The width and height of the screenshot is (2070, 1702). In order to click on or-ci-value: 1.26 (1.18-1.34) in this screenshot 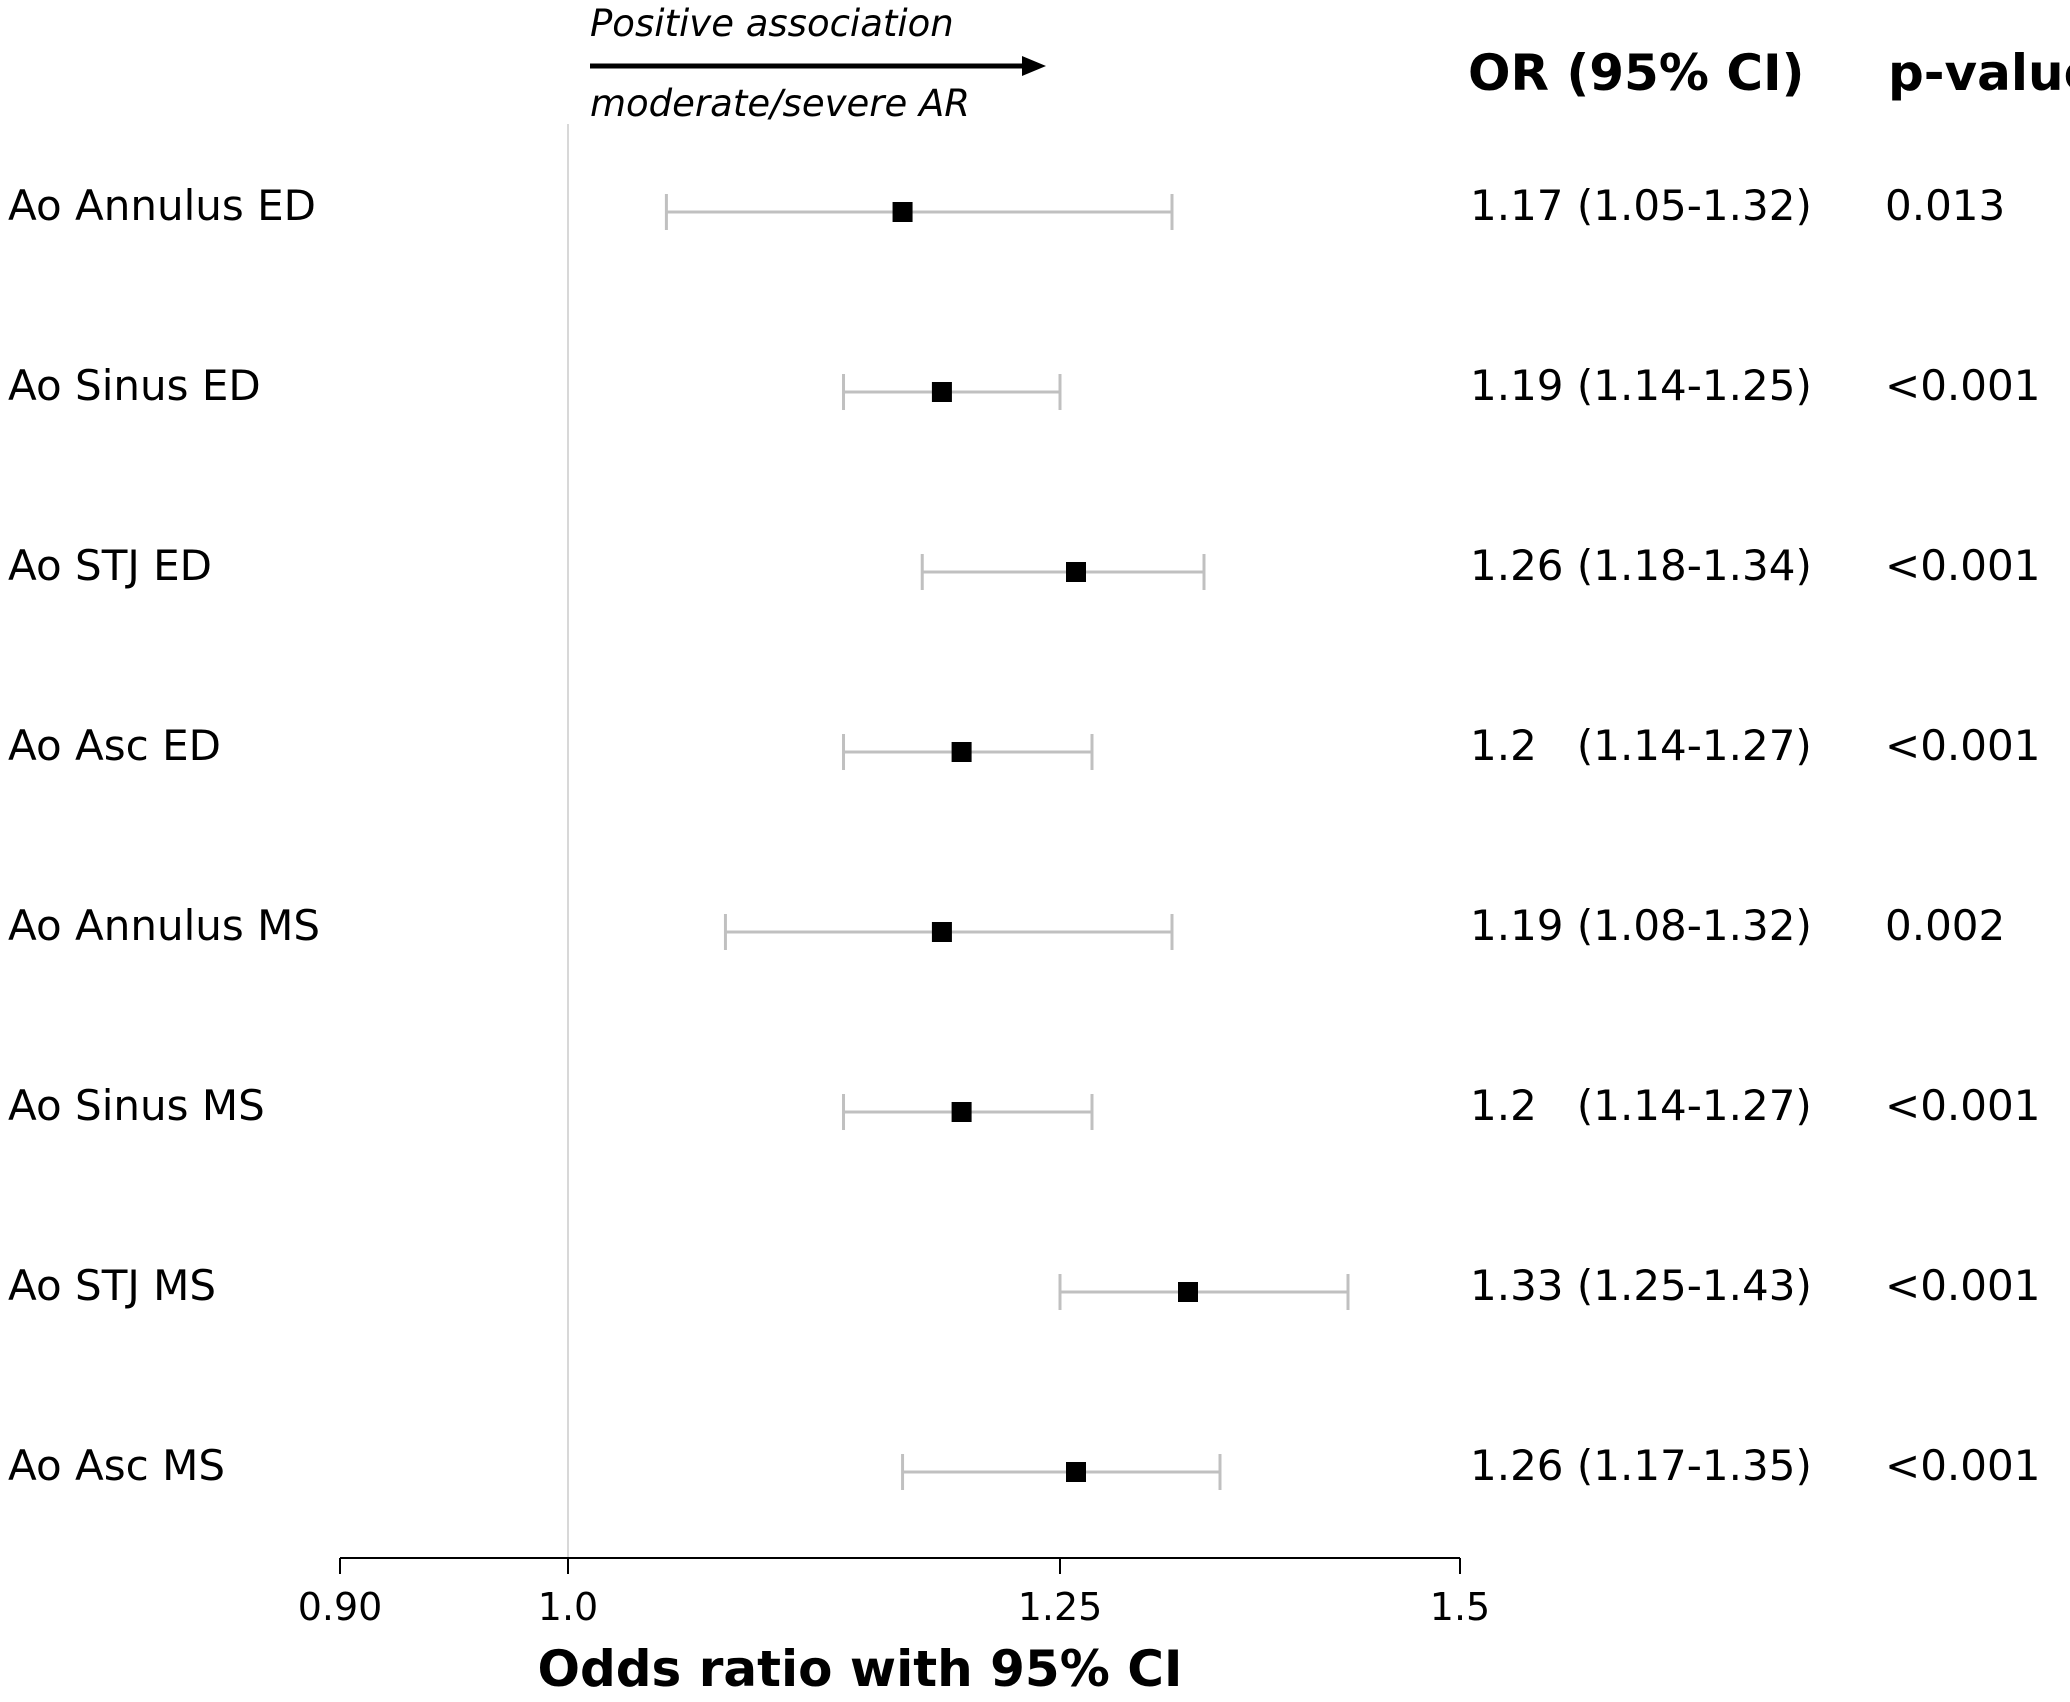, I will do `click(1641, 565)`.